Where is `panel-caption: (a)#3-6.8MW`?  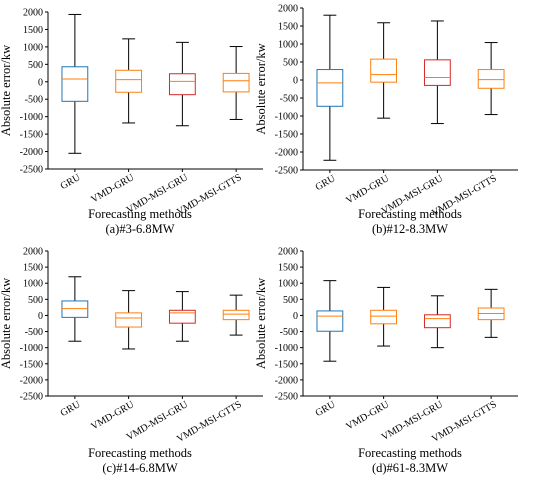
panel-caption: (a)#3-6.8MW is located at coordinates (139, 229).